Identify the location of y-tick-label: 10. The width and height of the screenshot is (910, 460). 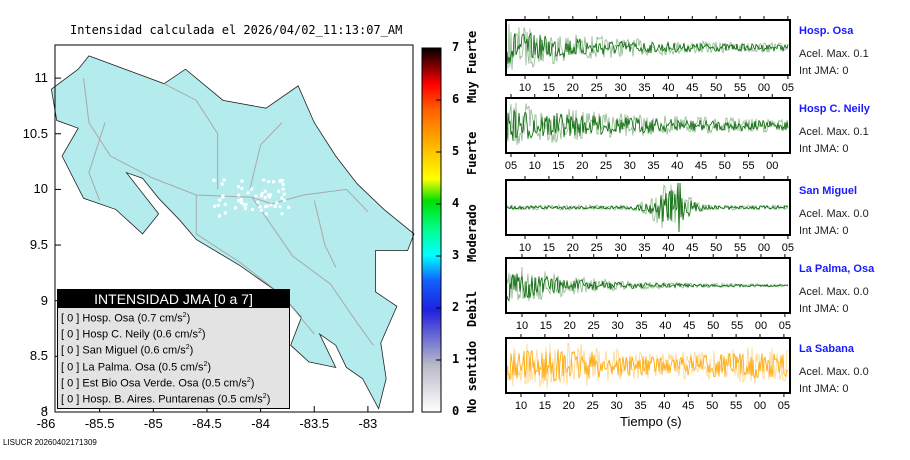
(40, 189).